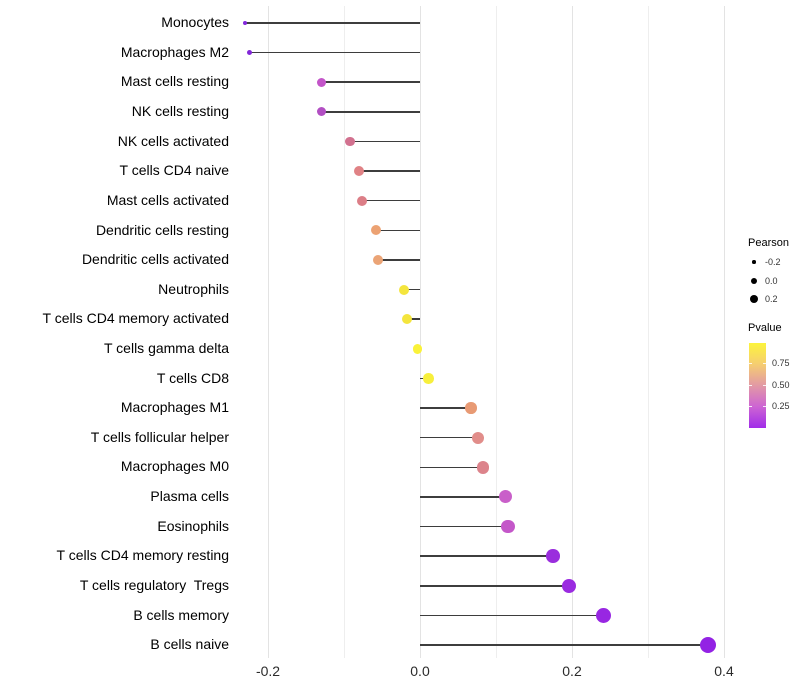  I want to click on legend-size-label: 0.2, so click(771, 299).